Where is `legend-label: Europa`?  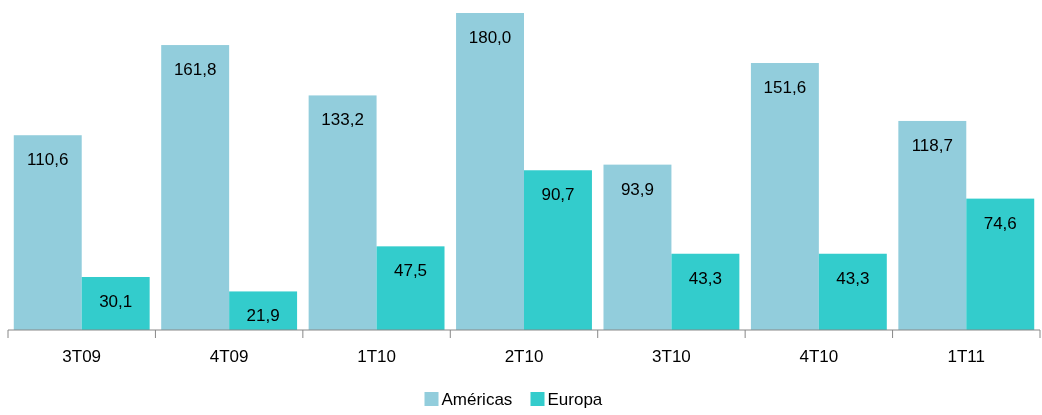
legend-label: Europa is located at coordinates (575, 399).